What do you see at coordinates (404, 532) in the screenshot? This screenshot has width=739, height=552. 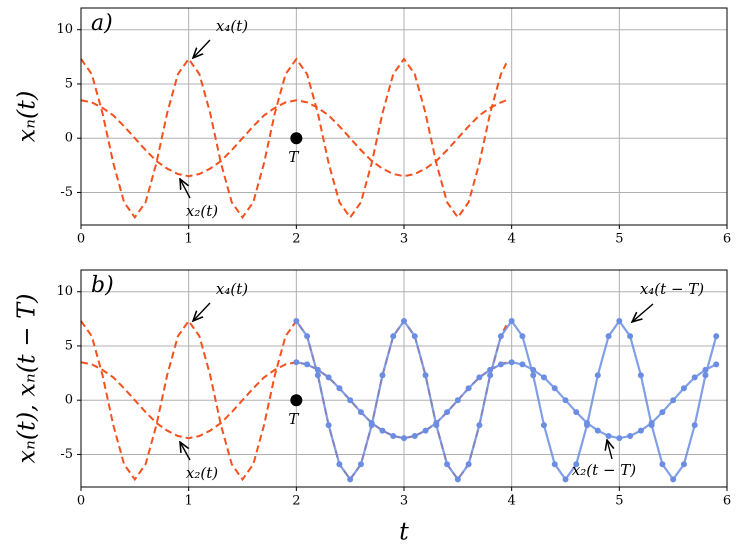 I see `x-axis-label: t` at bounding box center [404, 532].